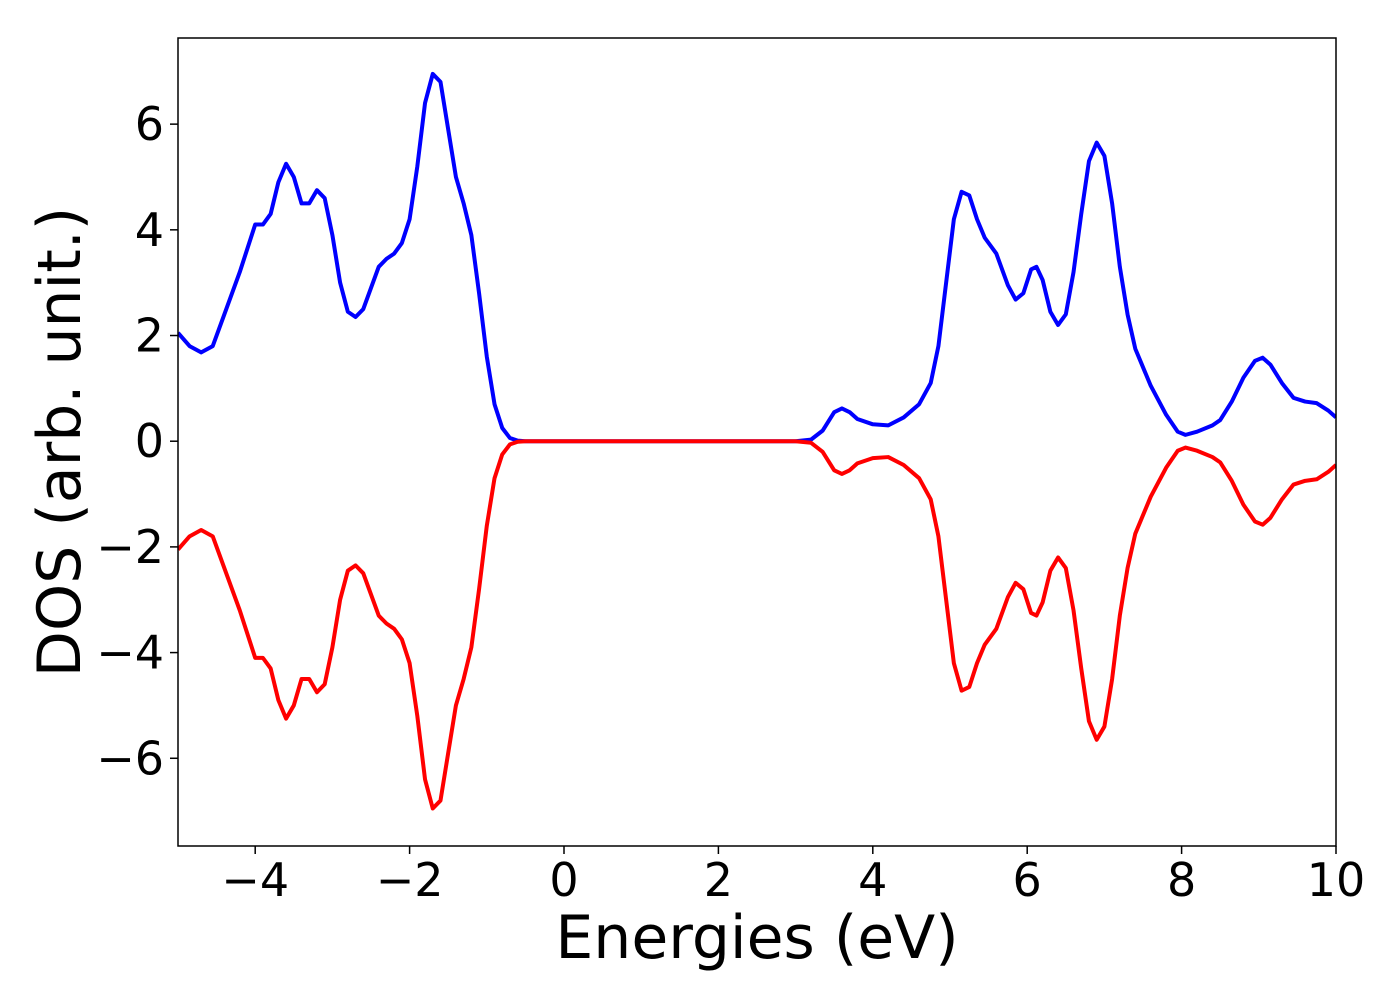 This screenshot has width=1400, height=1000. I want to click on y-tick-label: 6, so click(149, 124).